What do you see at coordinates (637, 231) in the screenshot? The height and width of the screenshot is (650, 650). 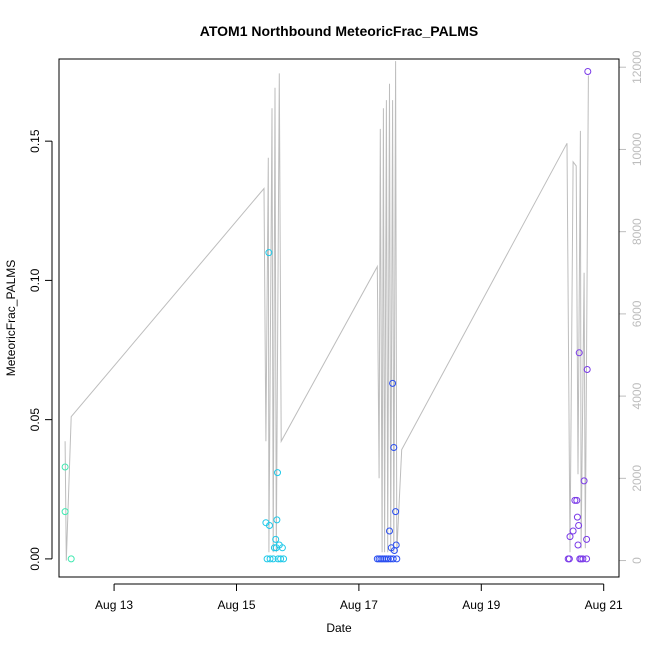 I see `y2-tick-label-4: 8000` at bounding box center [637, 231].